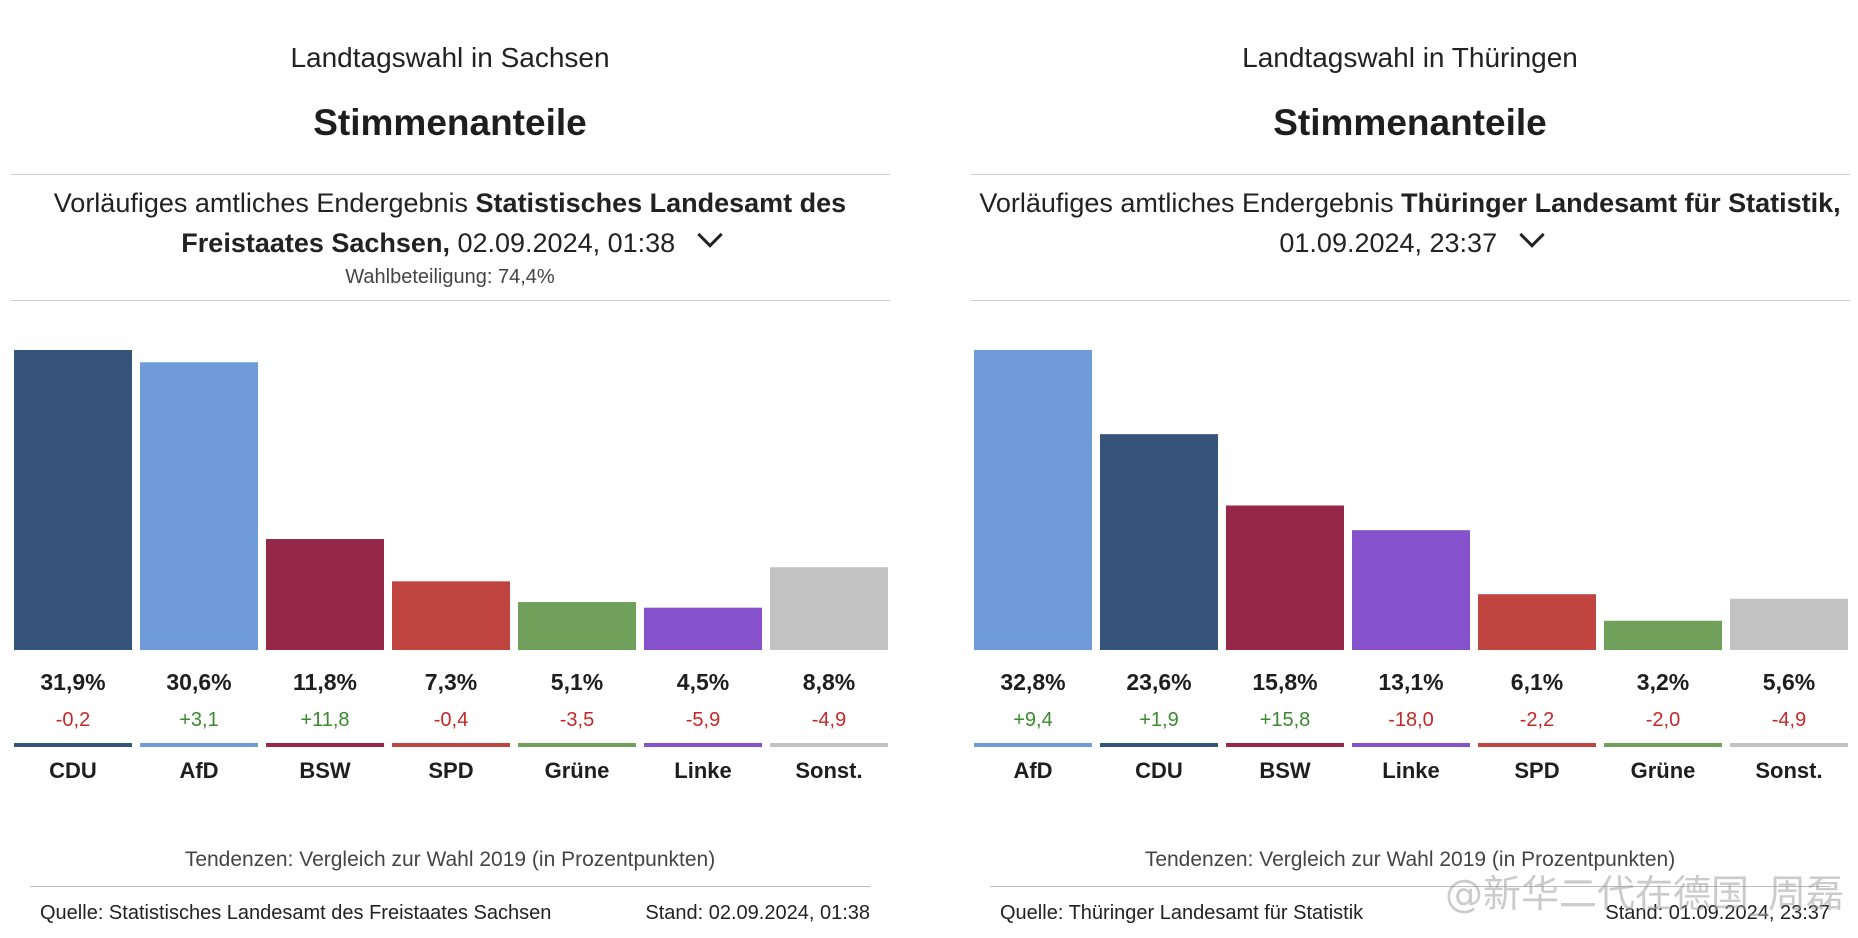 The image size is (1858, 938). I want to click on category-label: Linke, so click(702, 770).